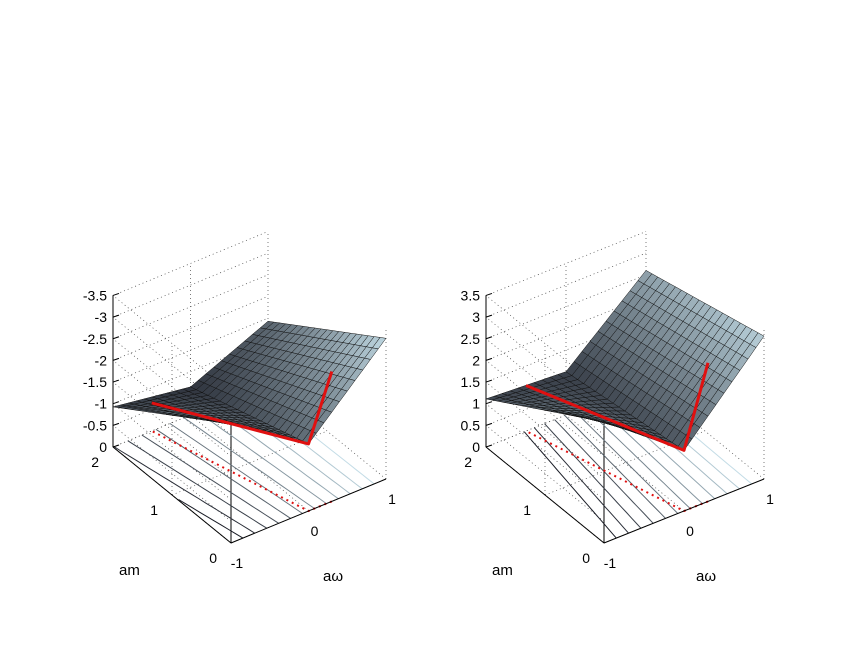 This screenshot has width=842, height=664. What do you see at coordinates (471, 382) in the screenshot?
I see `z-tick-label: 1.5` at bounding box center [471, 382].